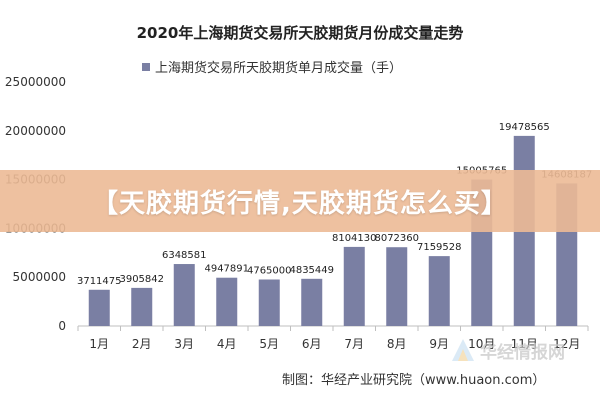 The width and height of the screenshot is (600, 400). What do you see at coordinates (184, 255) in the screenshot?
I see `data-label: 6348581` at bounding box center [184, 255].